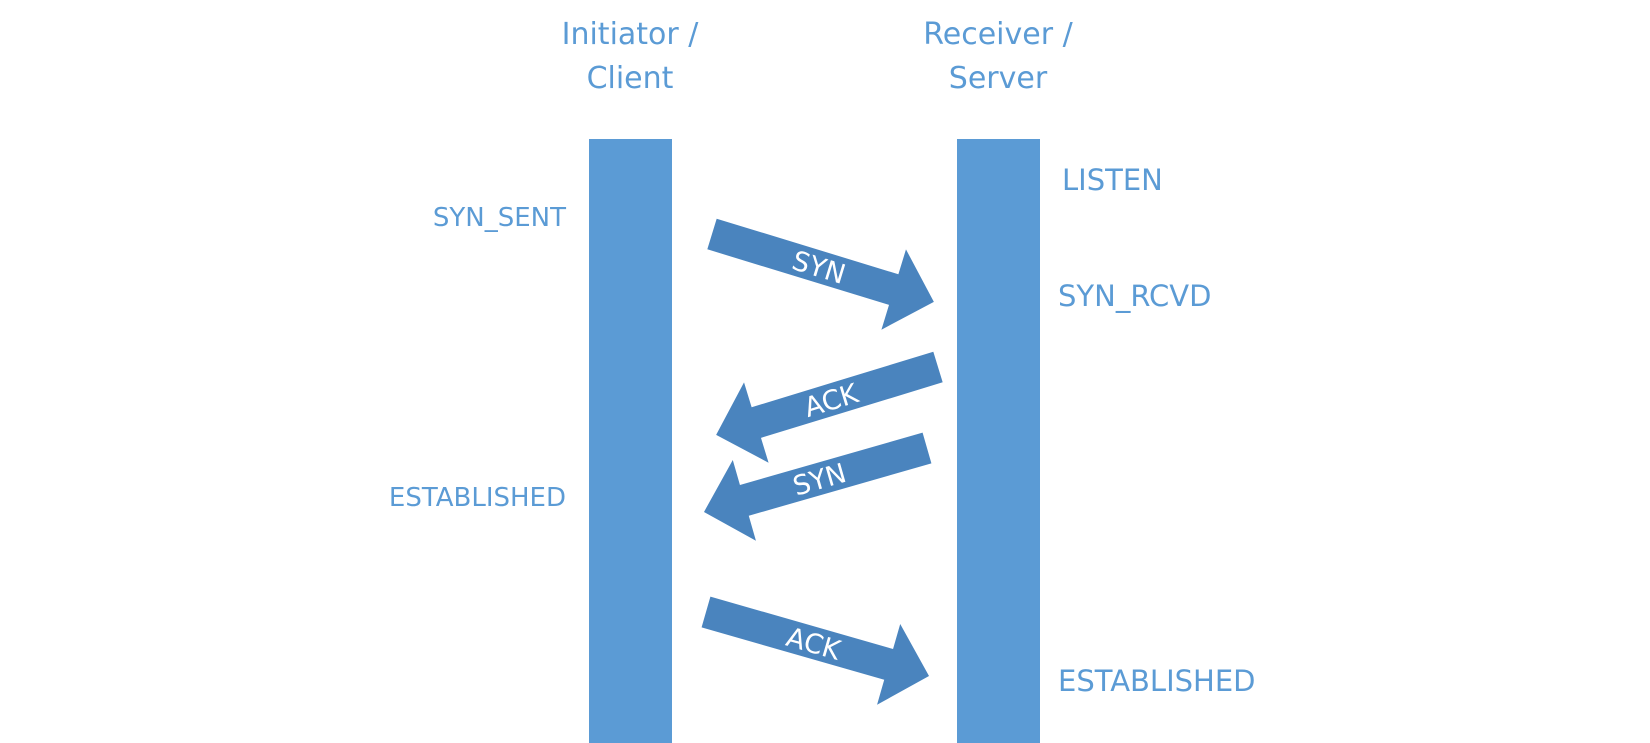 The width and height of the screenshot is (1650, 743). What do you see at coordinates (477, 498) in the screenshot?
I see `client-state-established: ESTABLISHED` at bounding box center [477, 498].